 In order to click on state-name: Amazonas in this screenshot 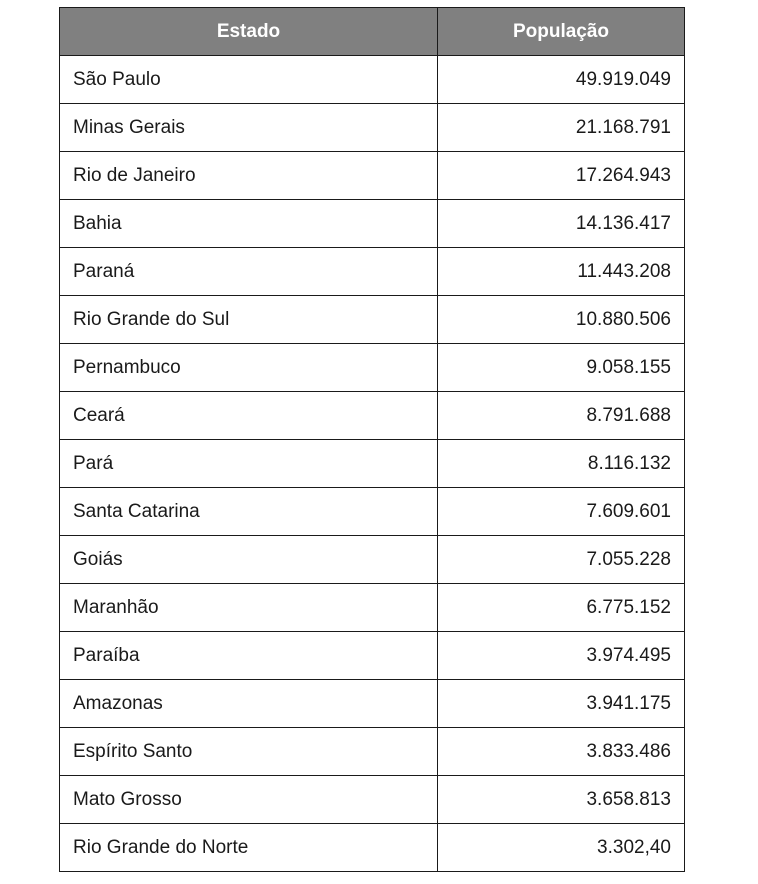, I will do `click(248, 703)`.